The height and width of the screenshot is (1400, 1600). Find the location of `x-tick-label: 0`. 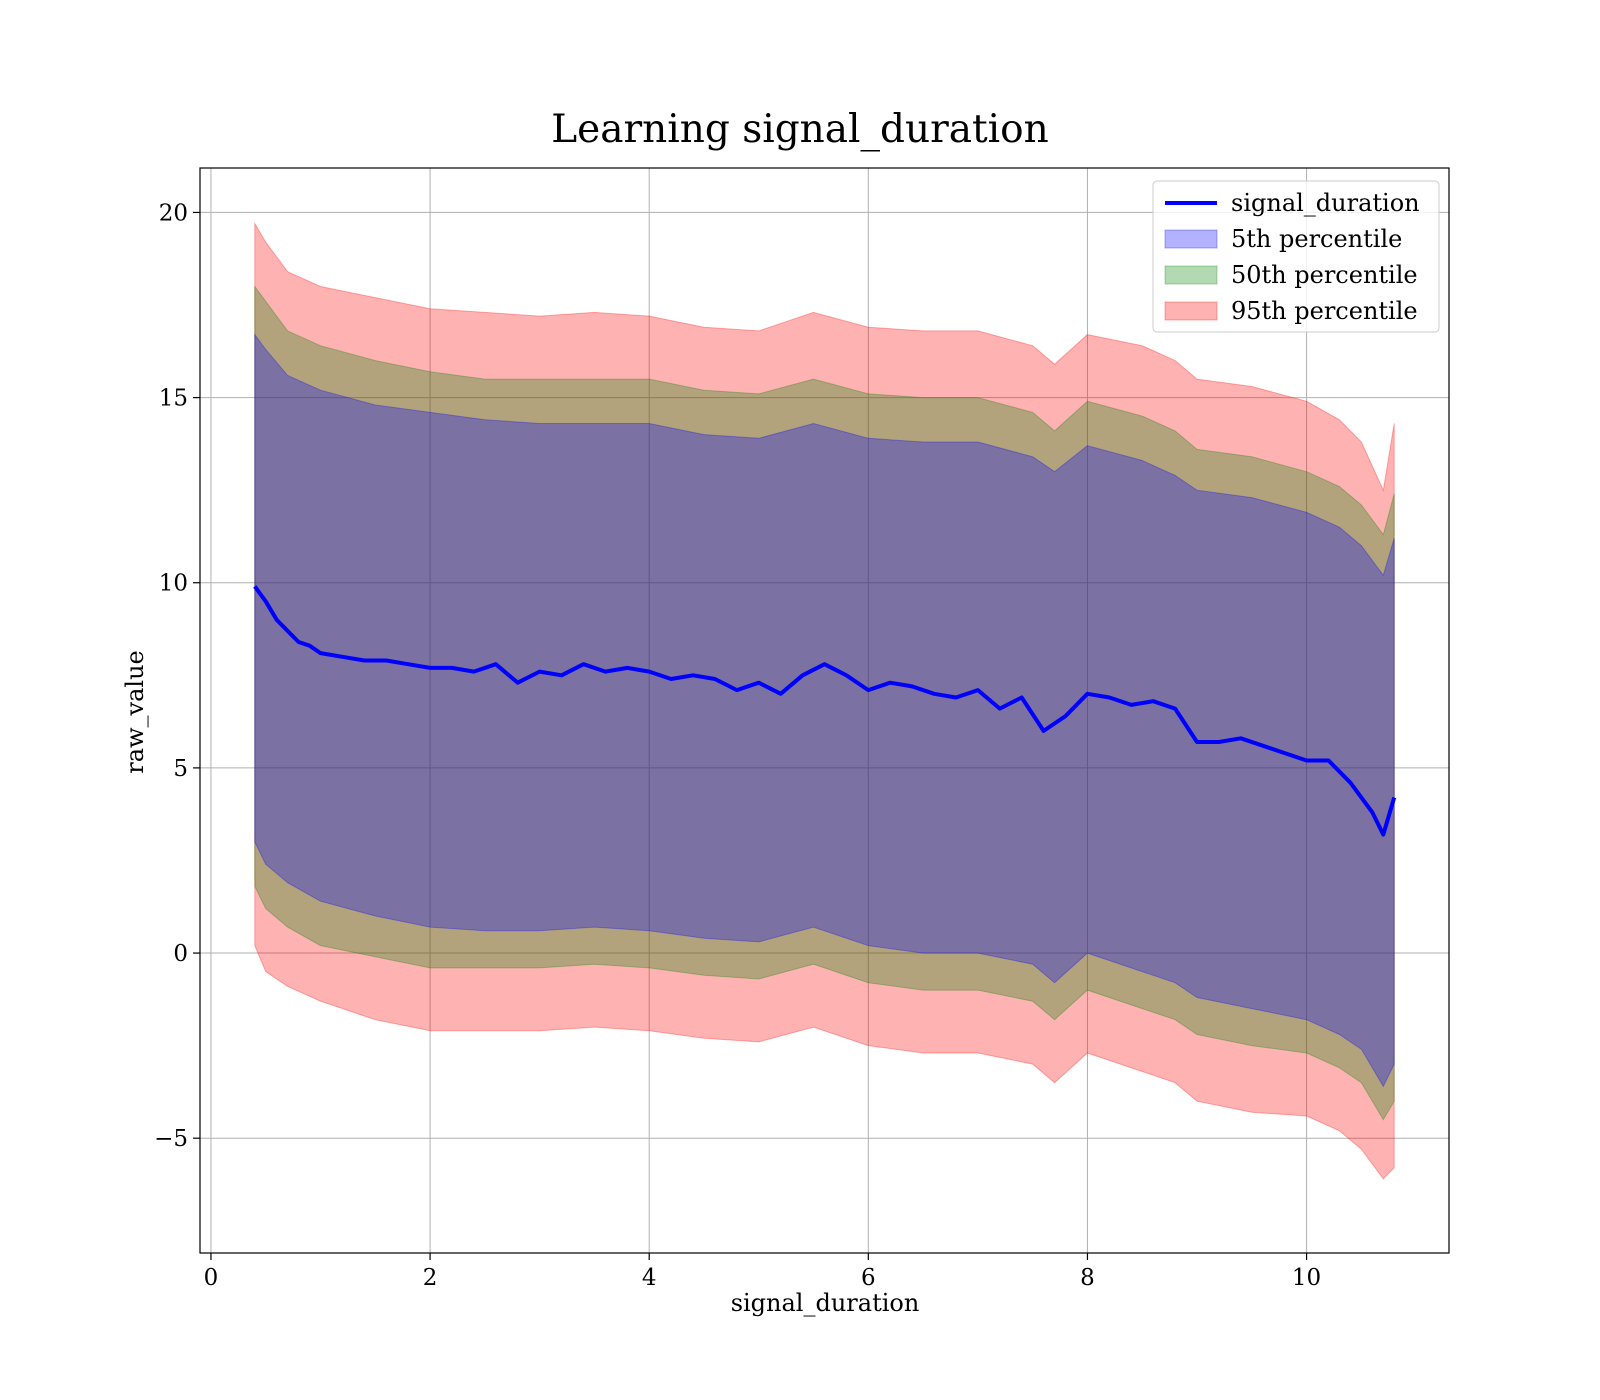

x-tick-label: 0 is located at coordinates (211, 1278).